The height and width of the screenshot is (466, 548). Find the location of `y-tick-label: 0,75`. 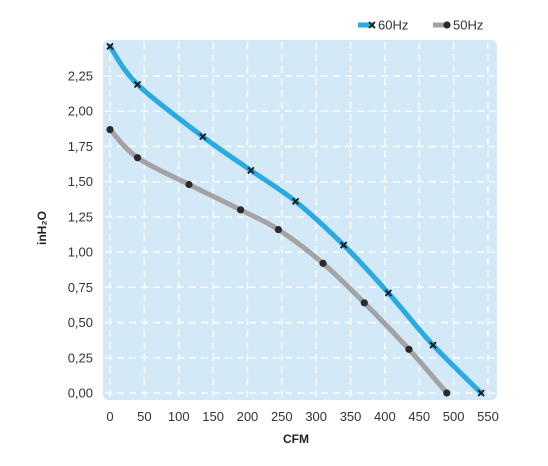

y-tick-label: 0,75 is located at coordinates (80, 287).